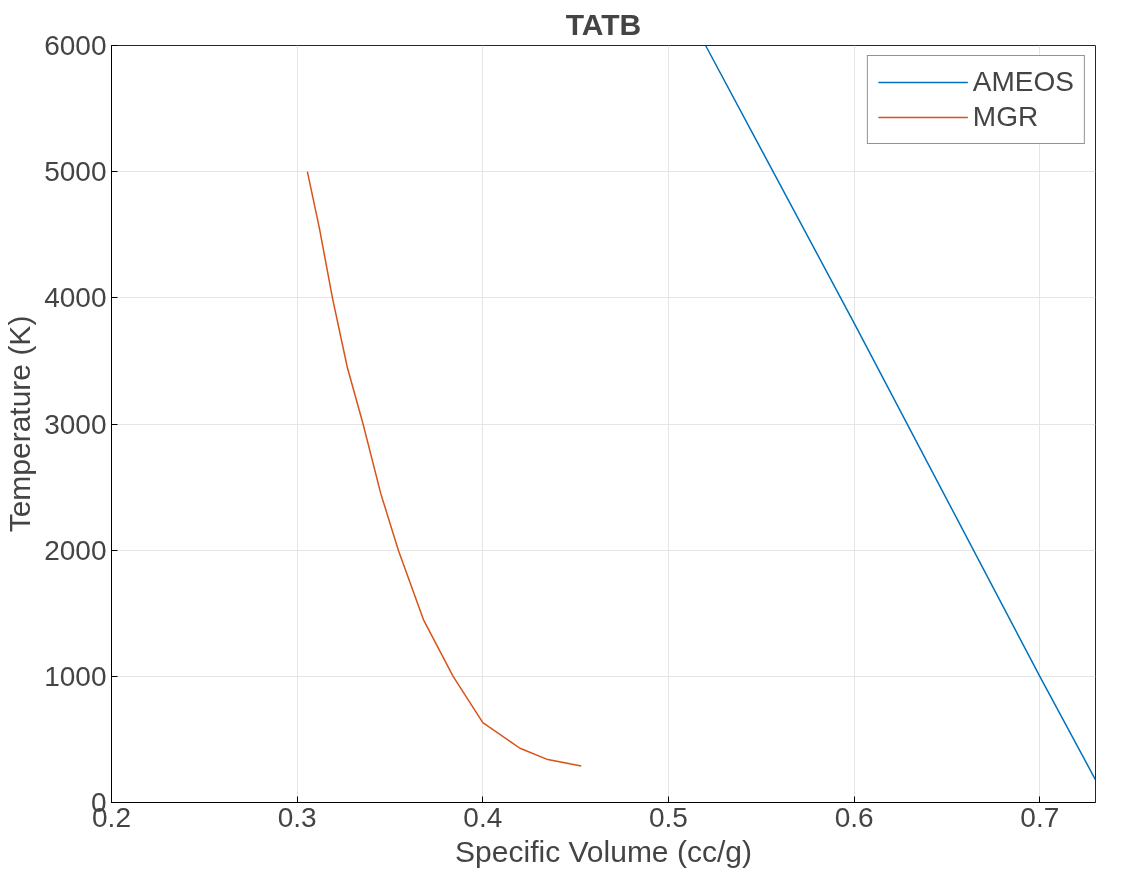  Describe the element at coordinates (297, 817) in the screenshot. I see `x-tick-label: 0.3` at that location.